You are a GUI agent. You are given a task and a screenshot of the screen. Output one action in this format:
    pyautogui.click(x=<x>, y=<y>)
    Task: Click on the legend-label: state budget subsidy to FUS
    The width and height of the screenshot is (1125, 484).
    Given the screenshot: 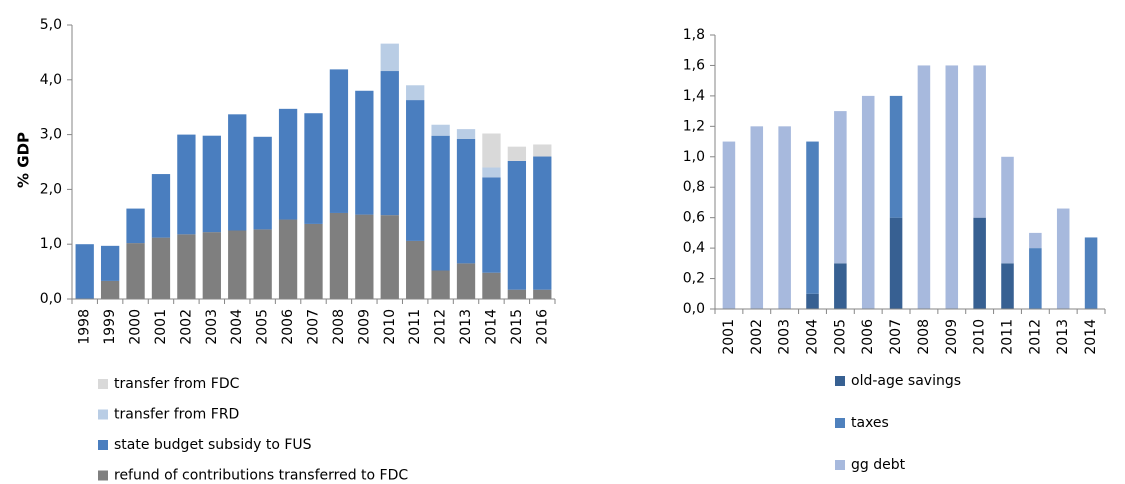 What is the action you would take?
    pyautogui.click(x=213, y=445)
    